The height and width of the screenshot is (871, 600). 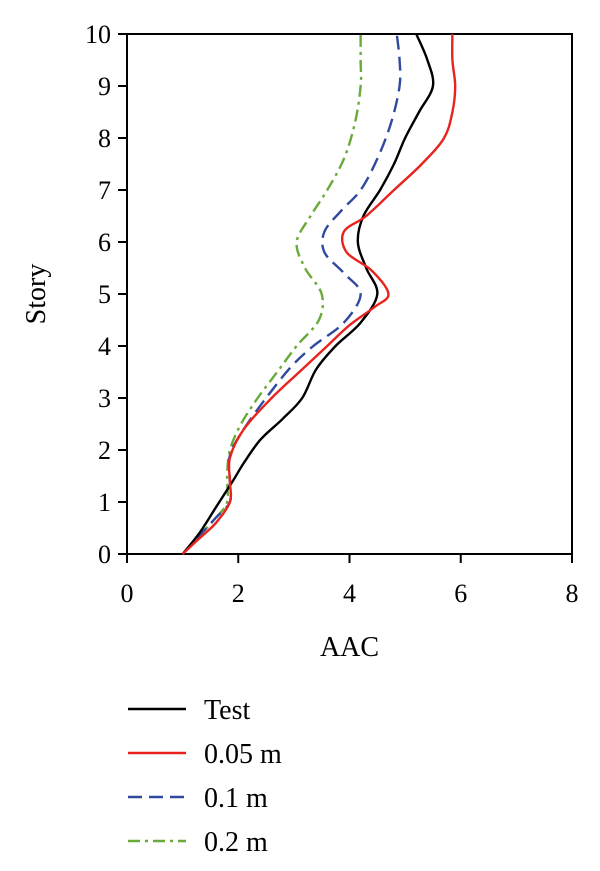 What do you see at coordinates (104, 138) in the screenshot?
I see `y-tick-label: 8` at bounding box center [104, 138].